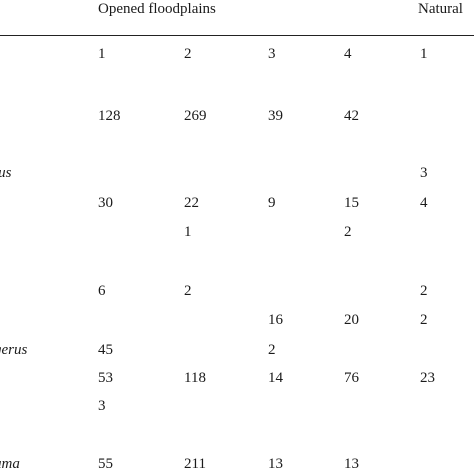 This screenshot has width=474, height=474. Describe the element at coordinates (272, 203) in the screenshot. I see `count-cell: 9` at that location.